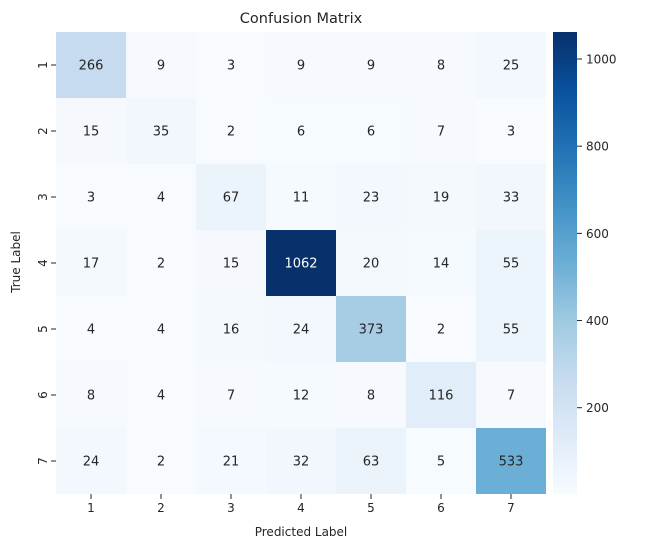 This screenshot has height=547, width=658. Describe the element at coordinates (161, 132) in the screenshot. I see `cell-value-label: 35` at that location.